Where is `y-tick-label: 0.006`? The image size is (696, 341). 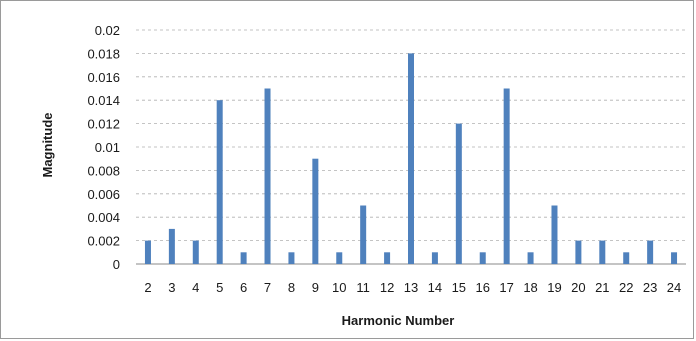 y-tick-label: 0.006 is located at coordinates (103, 194).